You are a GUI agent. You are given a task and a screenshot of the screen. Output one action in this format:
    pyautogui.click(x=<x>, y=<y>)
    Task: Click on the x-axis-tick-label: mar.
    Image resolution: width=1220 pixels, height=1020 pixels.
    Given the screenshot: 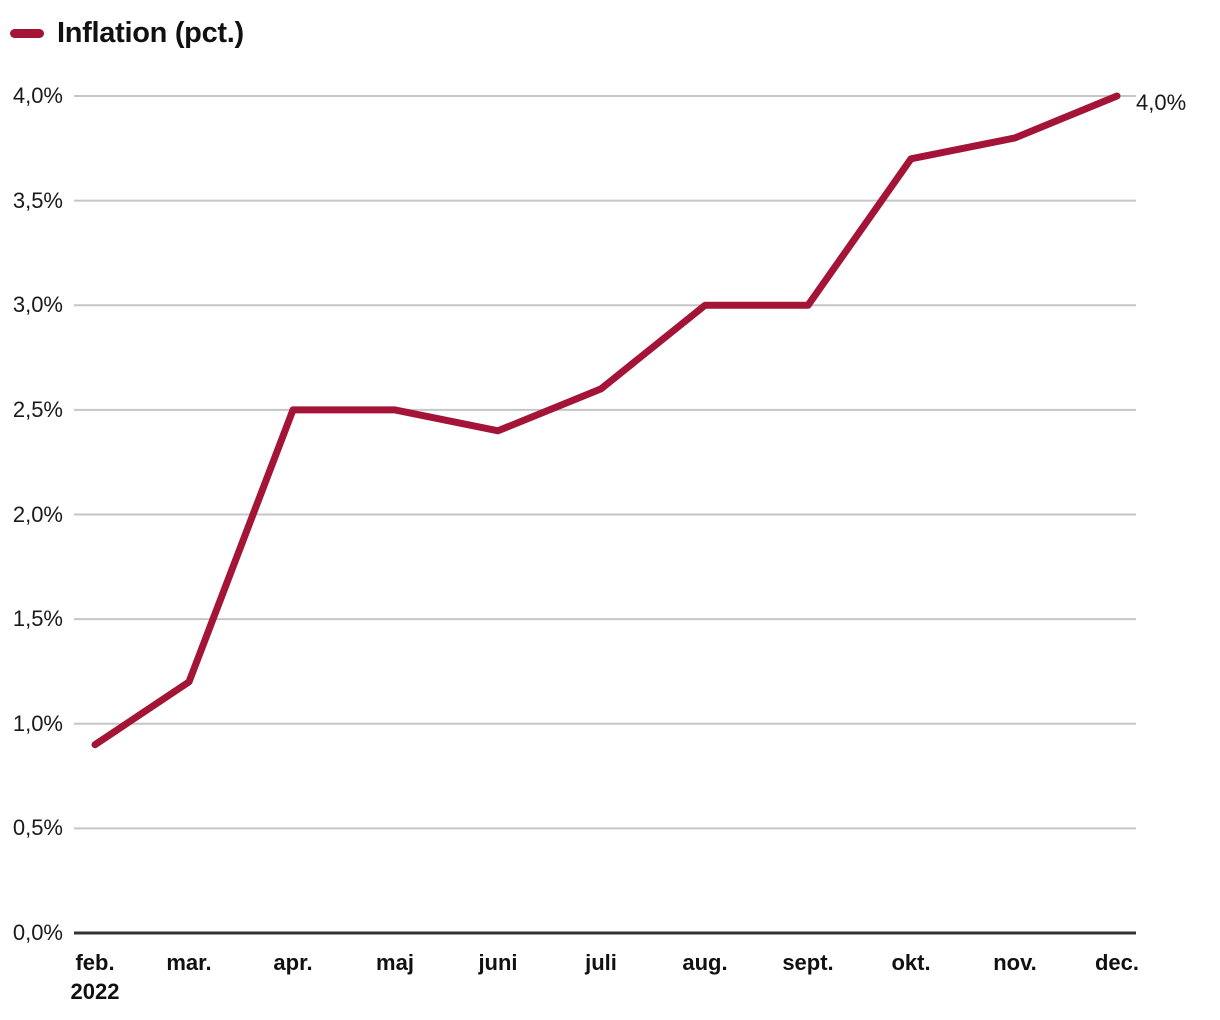 What is the action you would take?
    pyautogui.click(x=189, y=962)
    